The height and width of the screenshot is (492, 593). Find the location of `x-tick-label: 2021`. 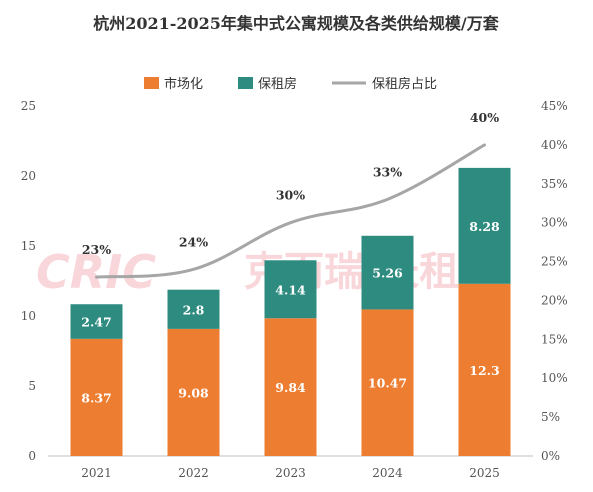

x-tick-label: 2021 is located at coordinates (96, 473).